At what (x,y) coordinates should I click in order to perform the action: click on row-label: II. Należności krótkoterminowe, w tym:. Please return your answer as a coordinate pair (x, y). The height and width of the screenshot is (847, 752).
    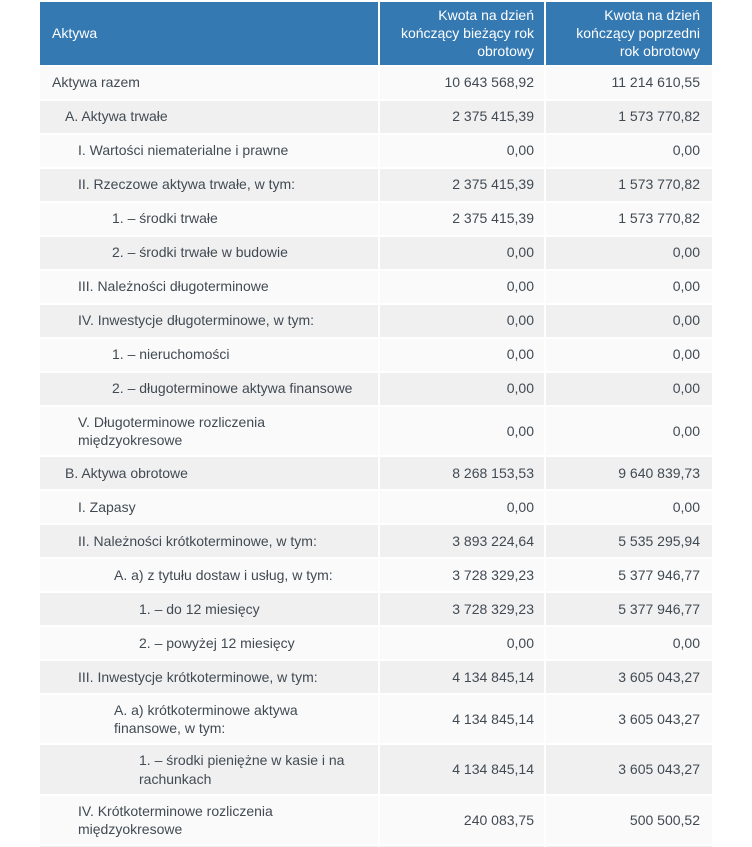
    Looking at the image, I should click on (209, 540).